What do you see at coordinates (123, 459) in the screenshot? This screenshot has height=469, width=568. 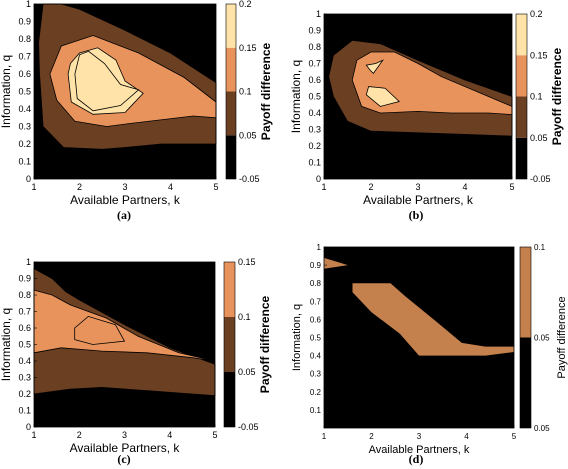 I see `panel-caption: (c)` at bounding box center [123, 459].